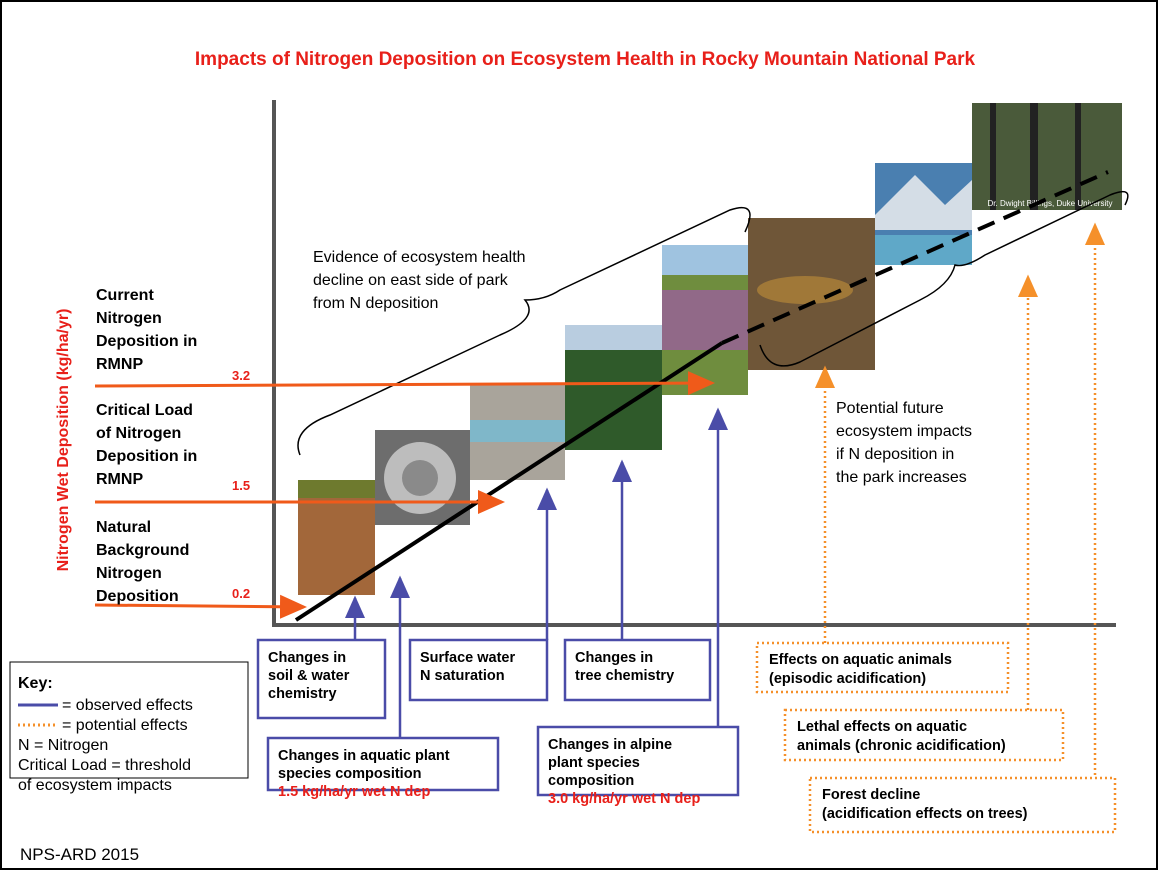 Image resolution: width=1158 pixels, height=870 pixels. Describe the element at coordinates (594, 763) in the screenshot. I see `observed-label: plant species` at that location.